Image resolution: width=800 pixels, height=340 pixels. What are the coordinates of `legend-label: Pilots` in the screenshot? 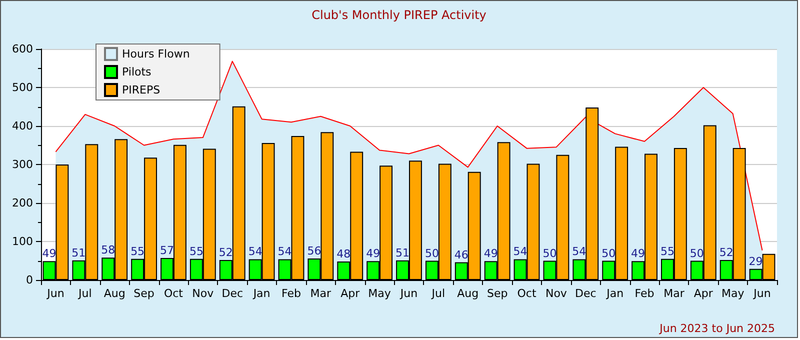 It's located at (137, 72).